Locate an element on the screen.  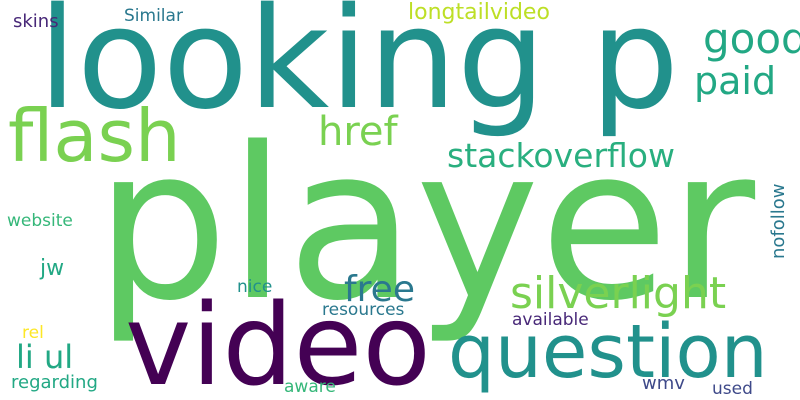
word-href: href is located at coordinates (358, 132).